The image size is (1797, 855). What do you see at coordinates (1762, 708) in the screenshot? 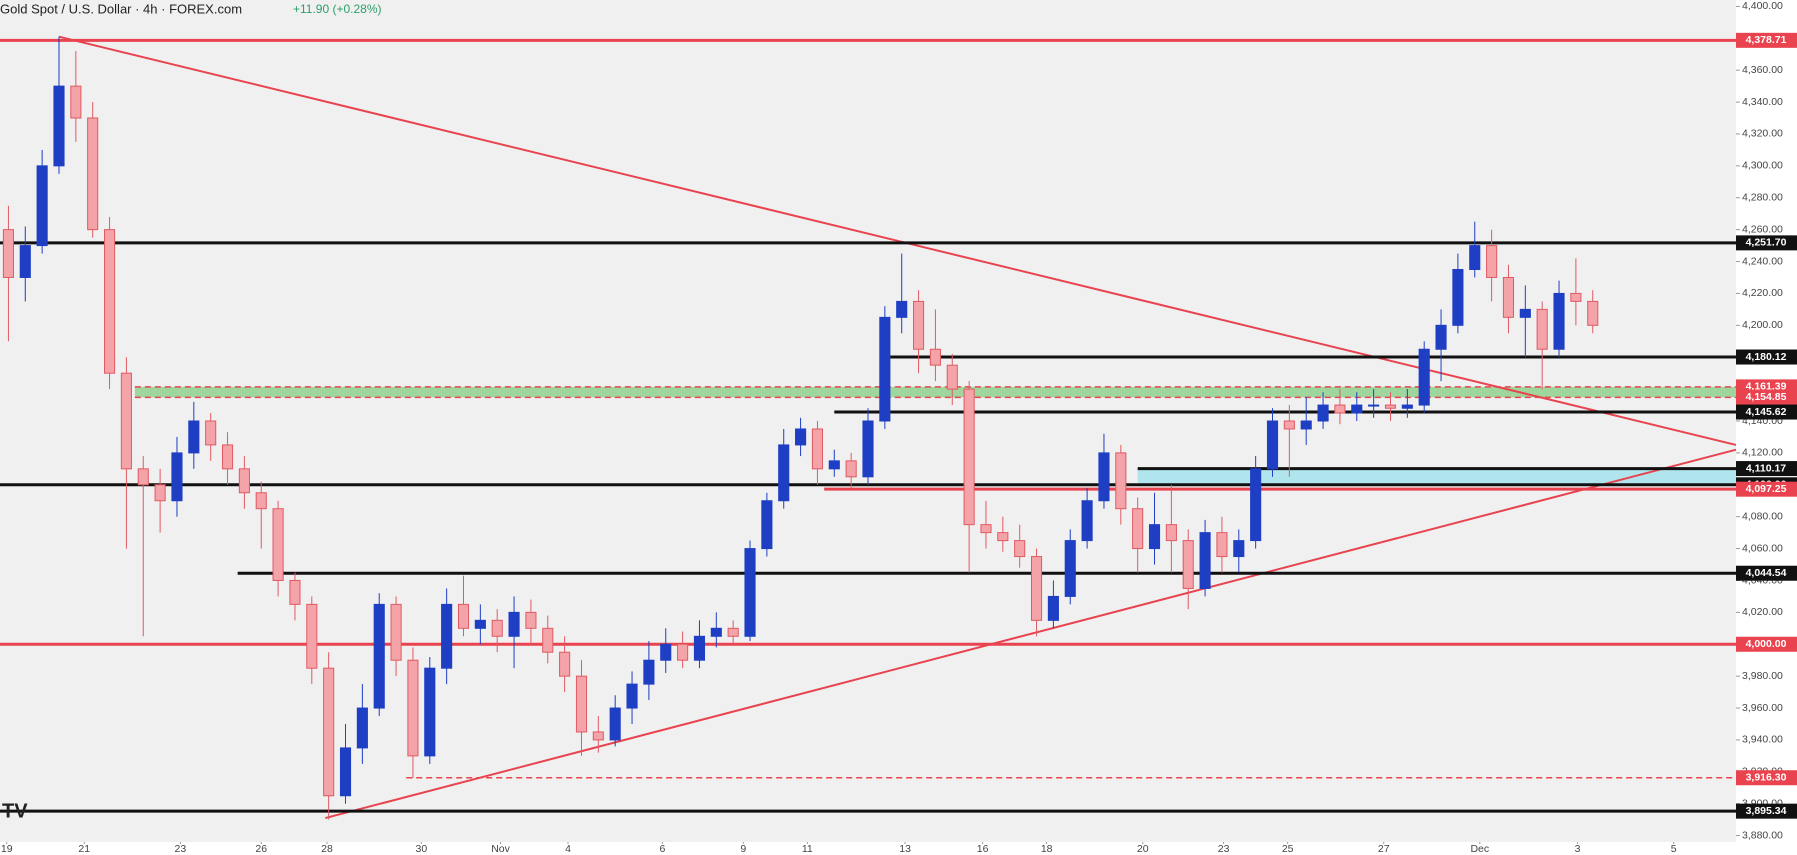
I see `y-tick-label: 3,960.00` at bounding box center [1762, 708].